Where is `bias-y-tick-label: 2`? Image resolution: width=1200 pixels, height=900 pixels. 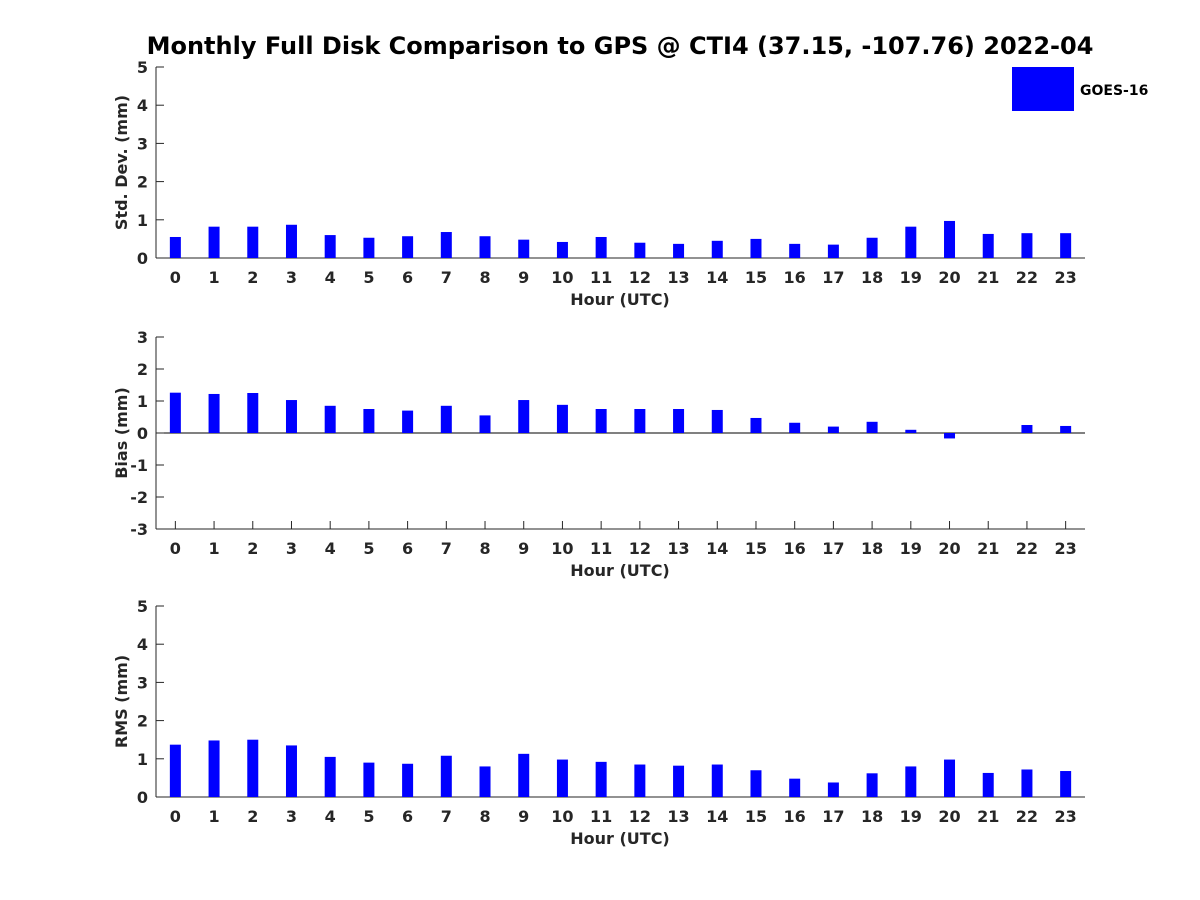 bias-y-tick-label: 2 is located at coordinates (142, 369).